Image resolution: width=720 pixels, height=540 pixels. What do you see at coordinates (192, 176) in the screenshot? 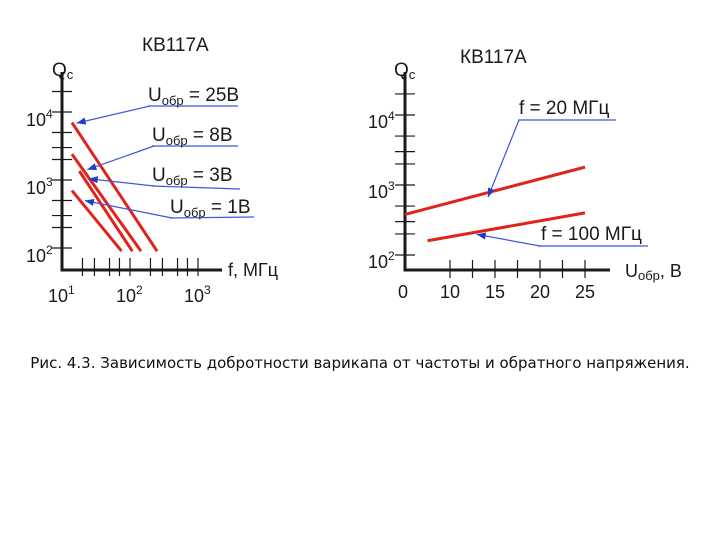
I see `series-label: Uобр = 3В` at bounding box center [192, 176].